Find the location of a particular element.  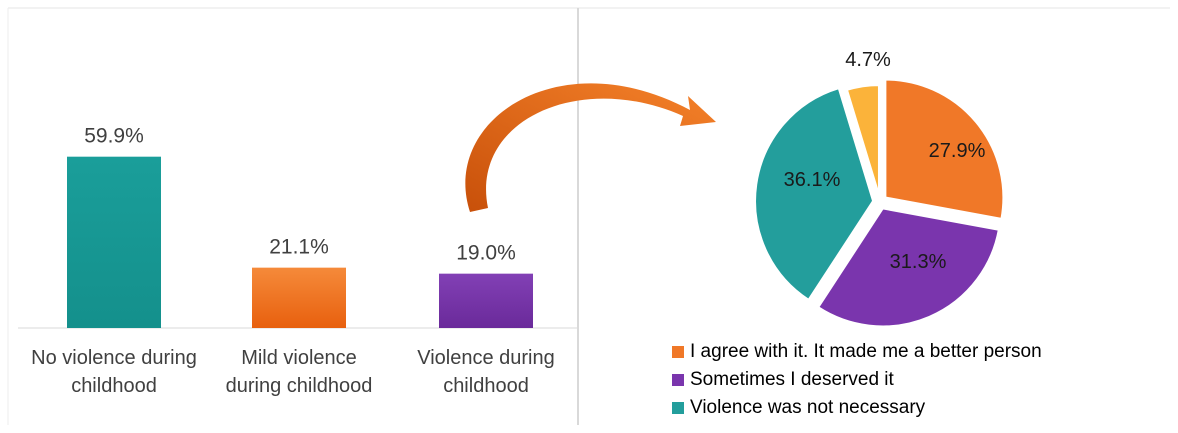

bar-value-label: 21.1% is located at coordinates (299, 247).